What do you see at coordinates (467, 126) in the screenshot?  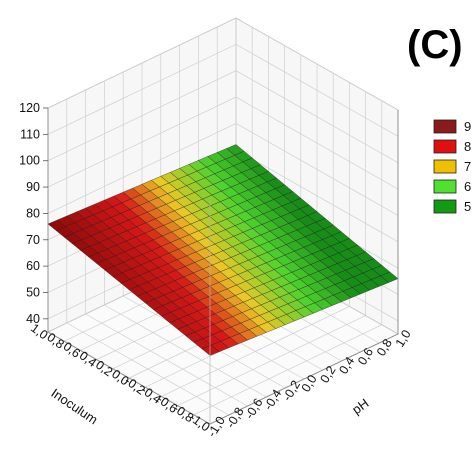 I see `legend-label: 9` at bounding box center [467, 126].